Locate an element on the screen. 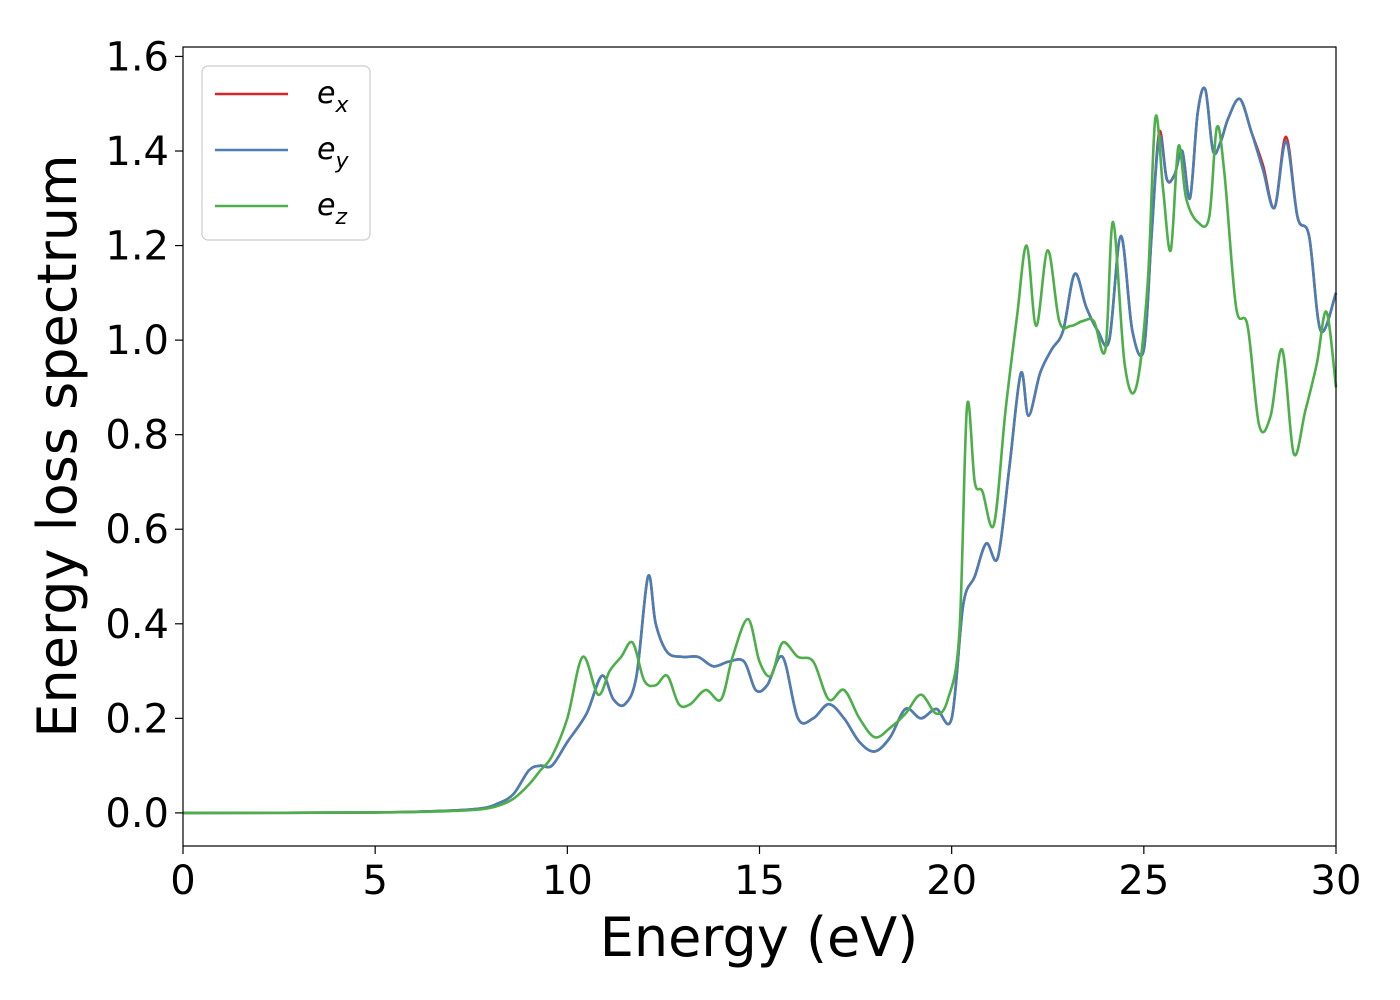 This screenshot has height=1000, width=1400. y-tick-label: 0.6 is located at coordinates (137, 530).